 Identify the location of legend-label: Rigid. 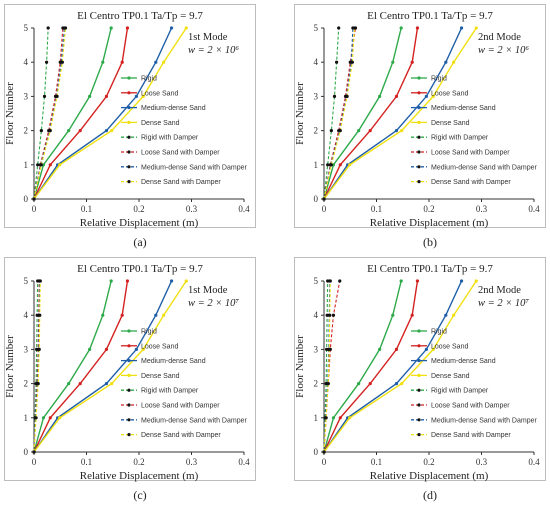
(149, 79).